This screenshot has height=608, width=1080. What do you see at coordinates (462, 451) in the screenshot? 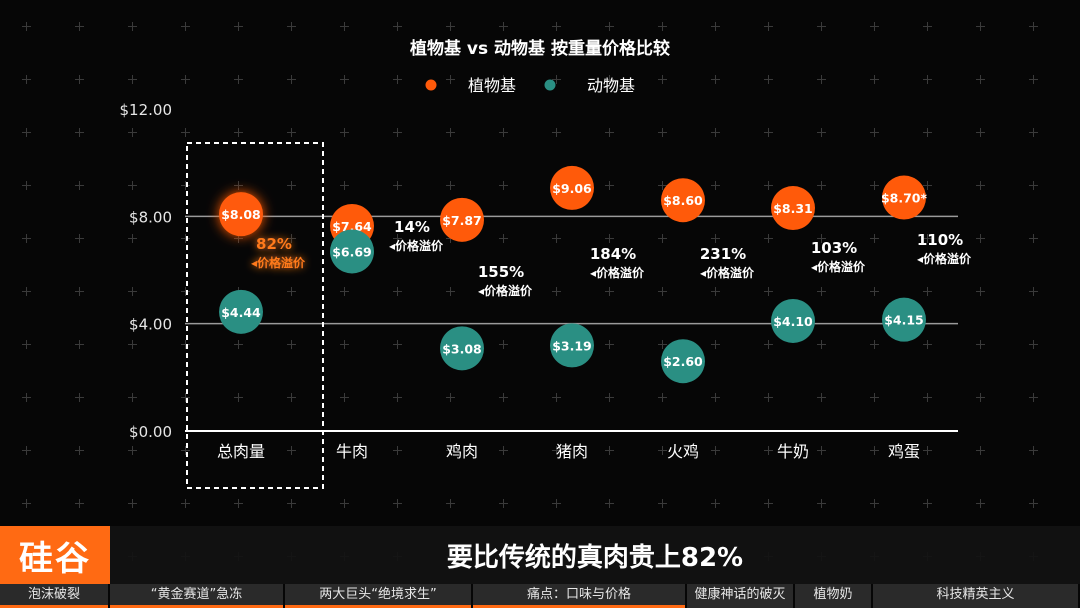
I see `x-tick-label: 鸡肉` at bounding box center [462, 451].